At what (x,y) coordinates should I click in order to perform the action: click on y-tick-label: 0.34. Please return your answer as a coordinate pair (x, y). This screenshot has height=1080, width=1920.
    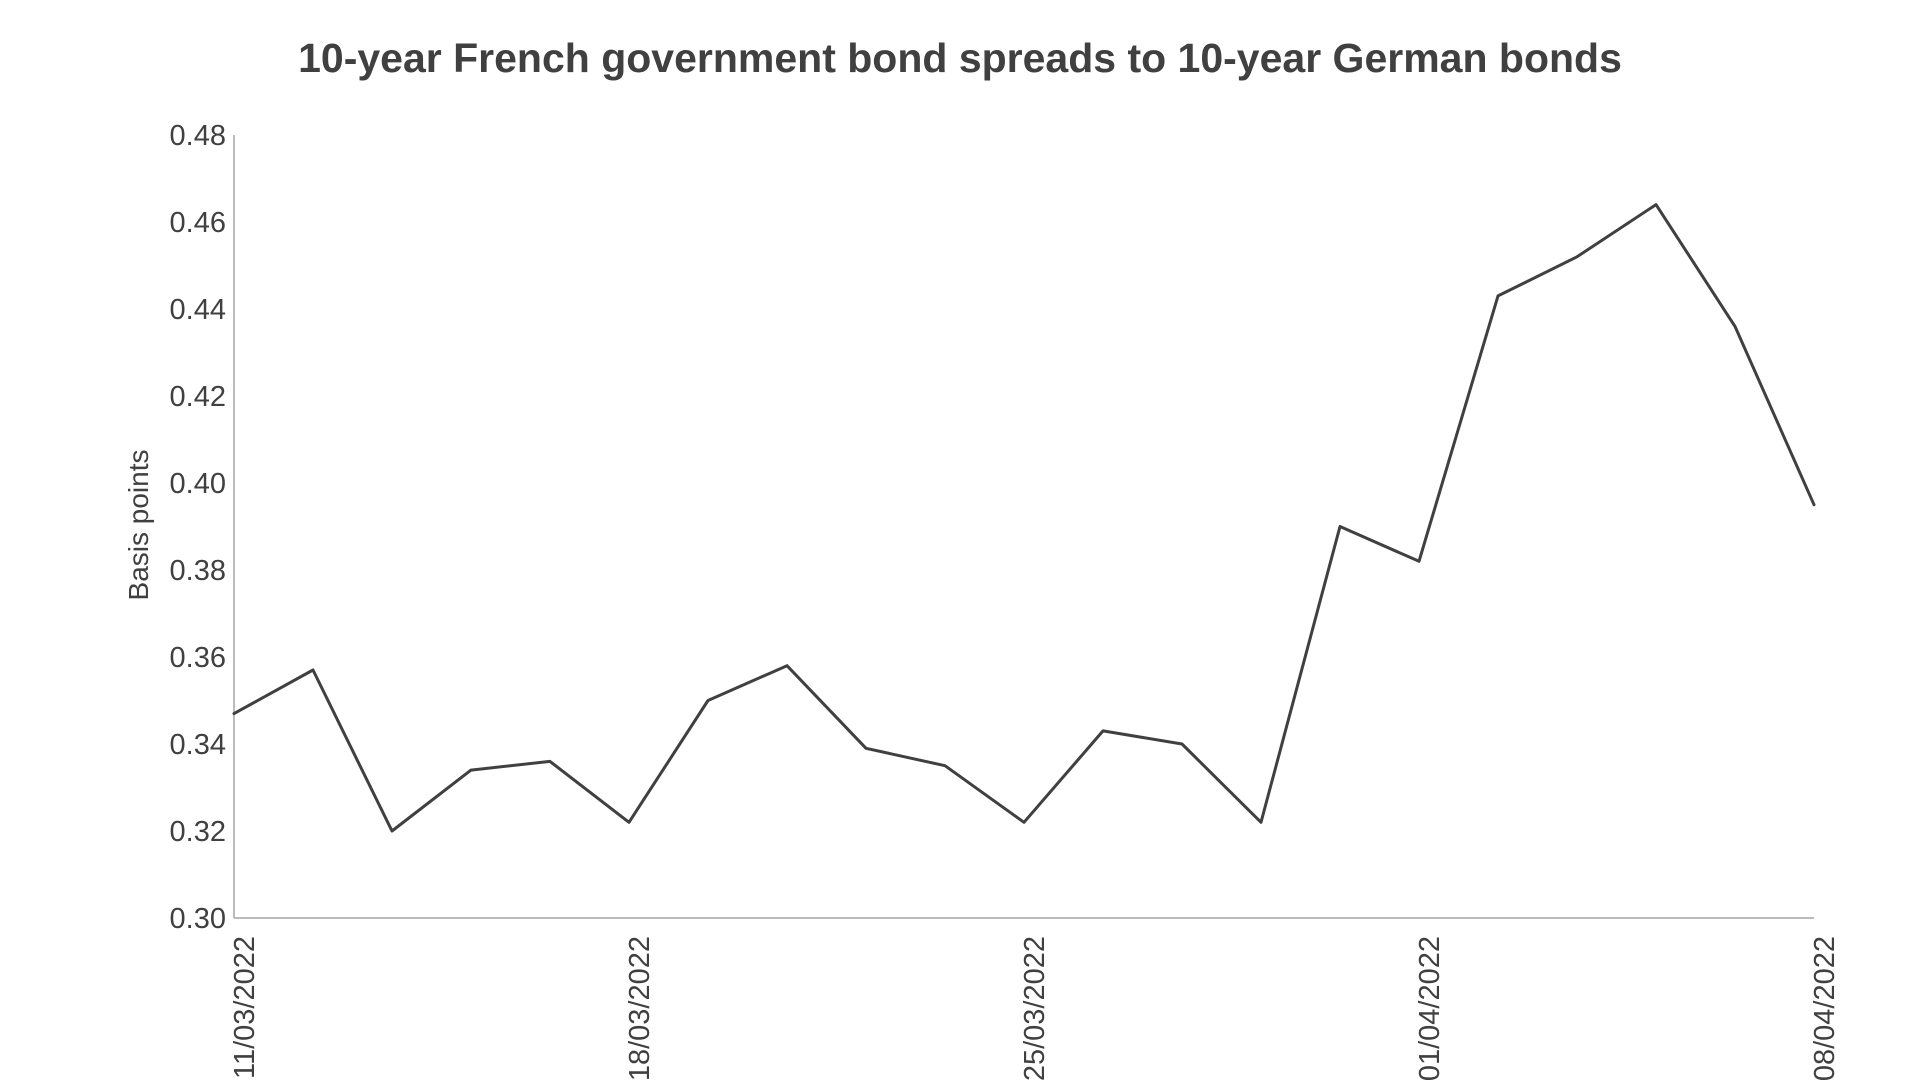
    Looking at the image, I should click on (198, 745).